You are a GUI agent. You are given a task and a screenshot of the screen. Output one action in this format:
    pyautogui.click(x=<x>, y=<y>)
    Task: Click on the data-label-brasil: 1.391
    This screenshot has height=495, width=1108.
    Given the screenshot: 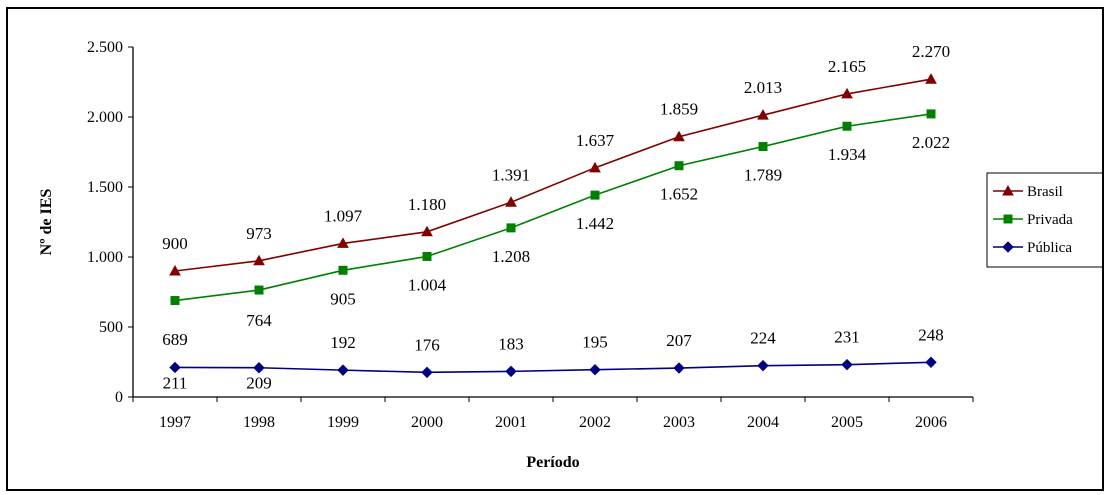 What is the action you would take?
    pyautogui.click(x=511, y=174)
    